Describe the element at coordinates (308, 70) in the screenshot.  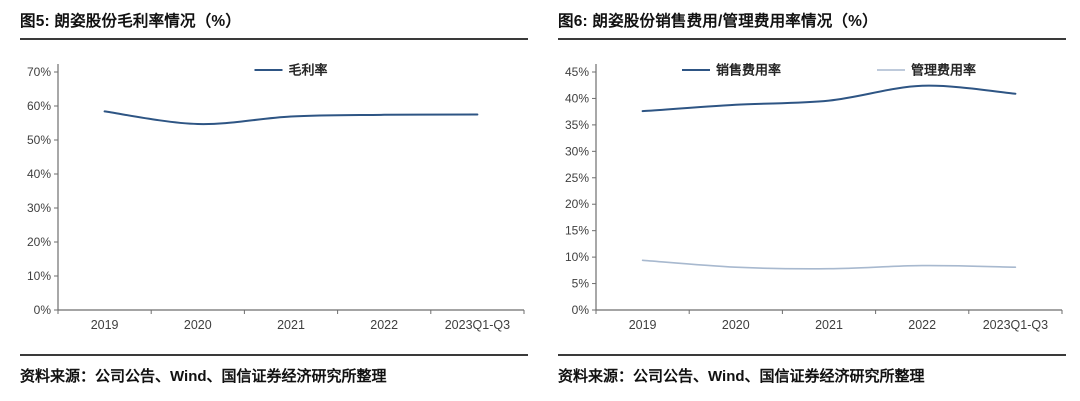
I see `legend-label: 毛利率` at that location.